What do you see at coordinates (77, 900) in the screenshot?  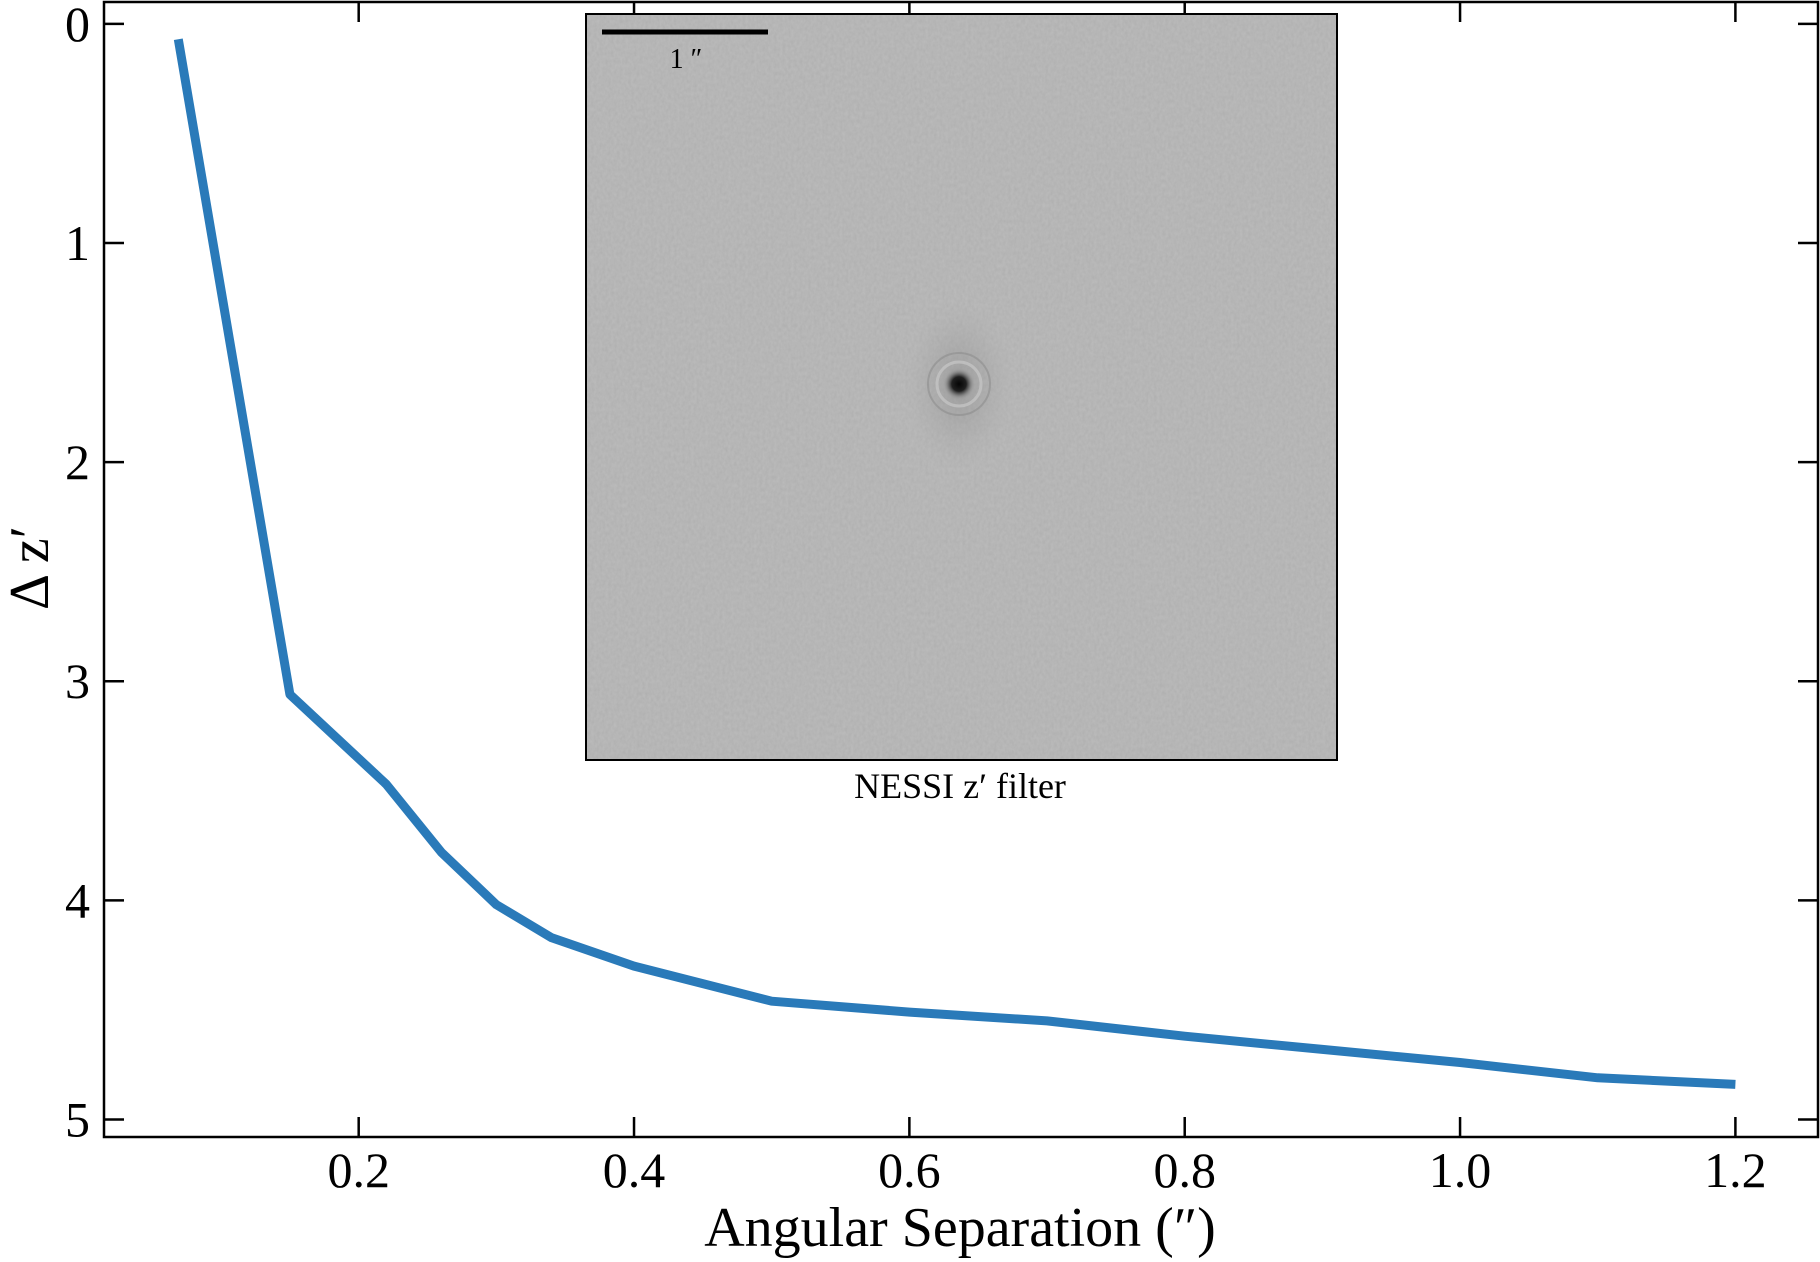 I see `y-tick-label: 4` at bounding box center [77, 900].